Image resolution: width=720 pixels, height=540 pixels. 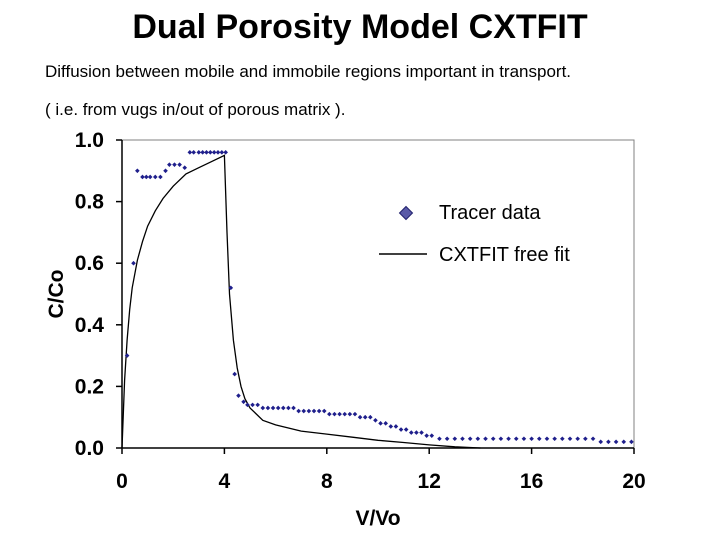 I want to click on y-tick-label: 0.2, so click(x=89, y=386).